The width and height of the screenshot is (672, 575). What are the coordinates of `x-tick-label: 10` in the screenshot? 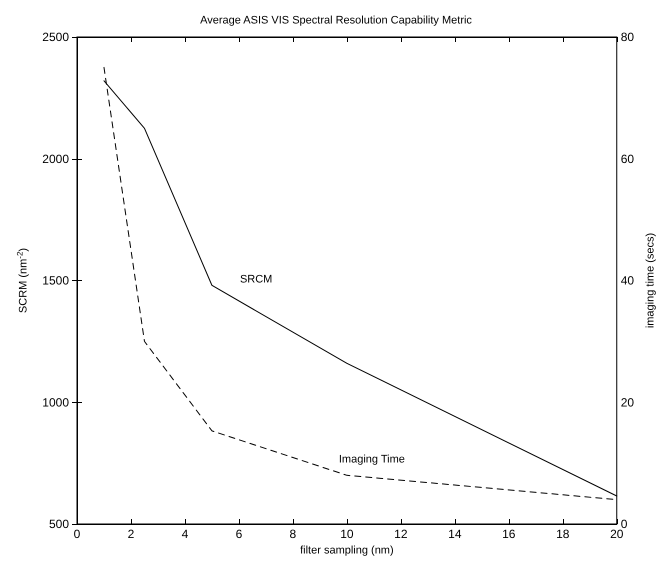 It's located at (347, 534).